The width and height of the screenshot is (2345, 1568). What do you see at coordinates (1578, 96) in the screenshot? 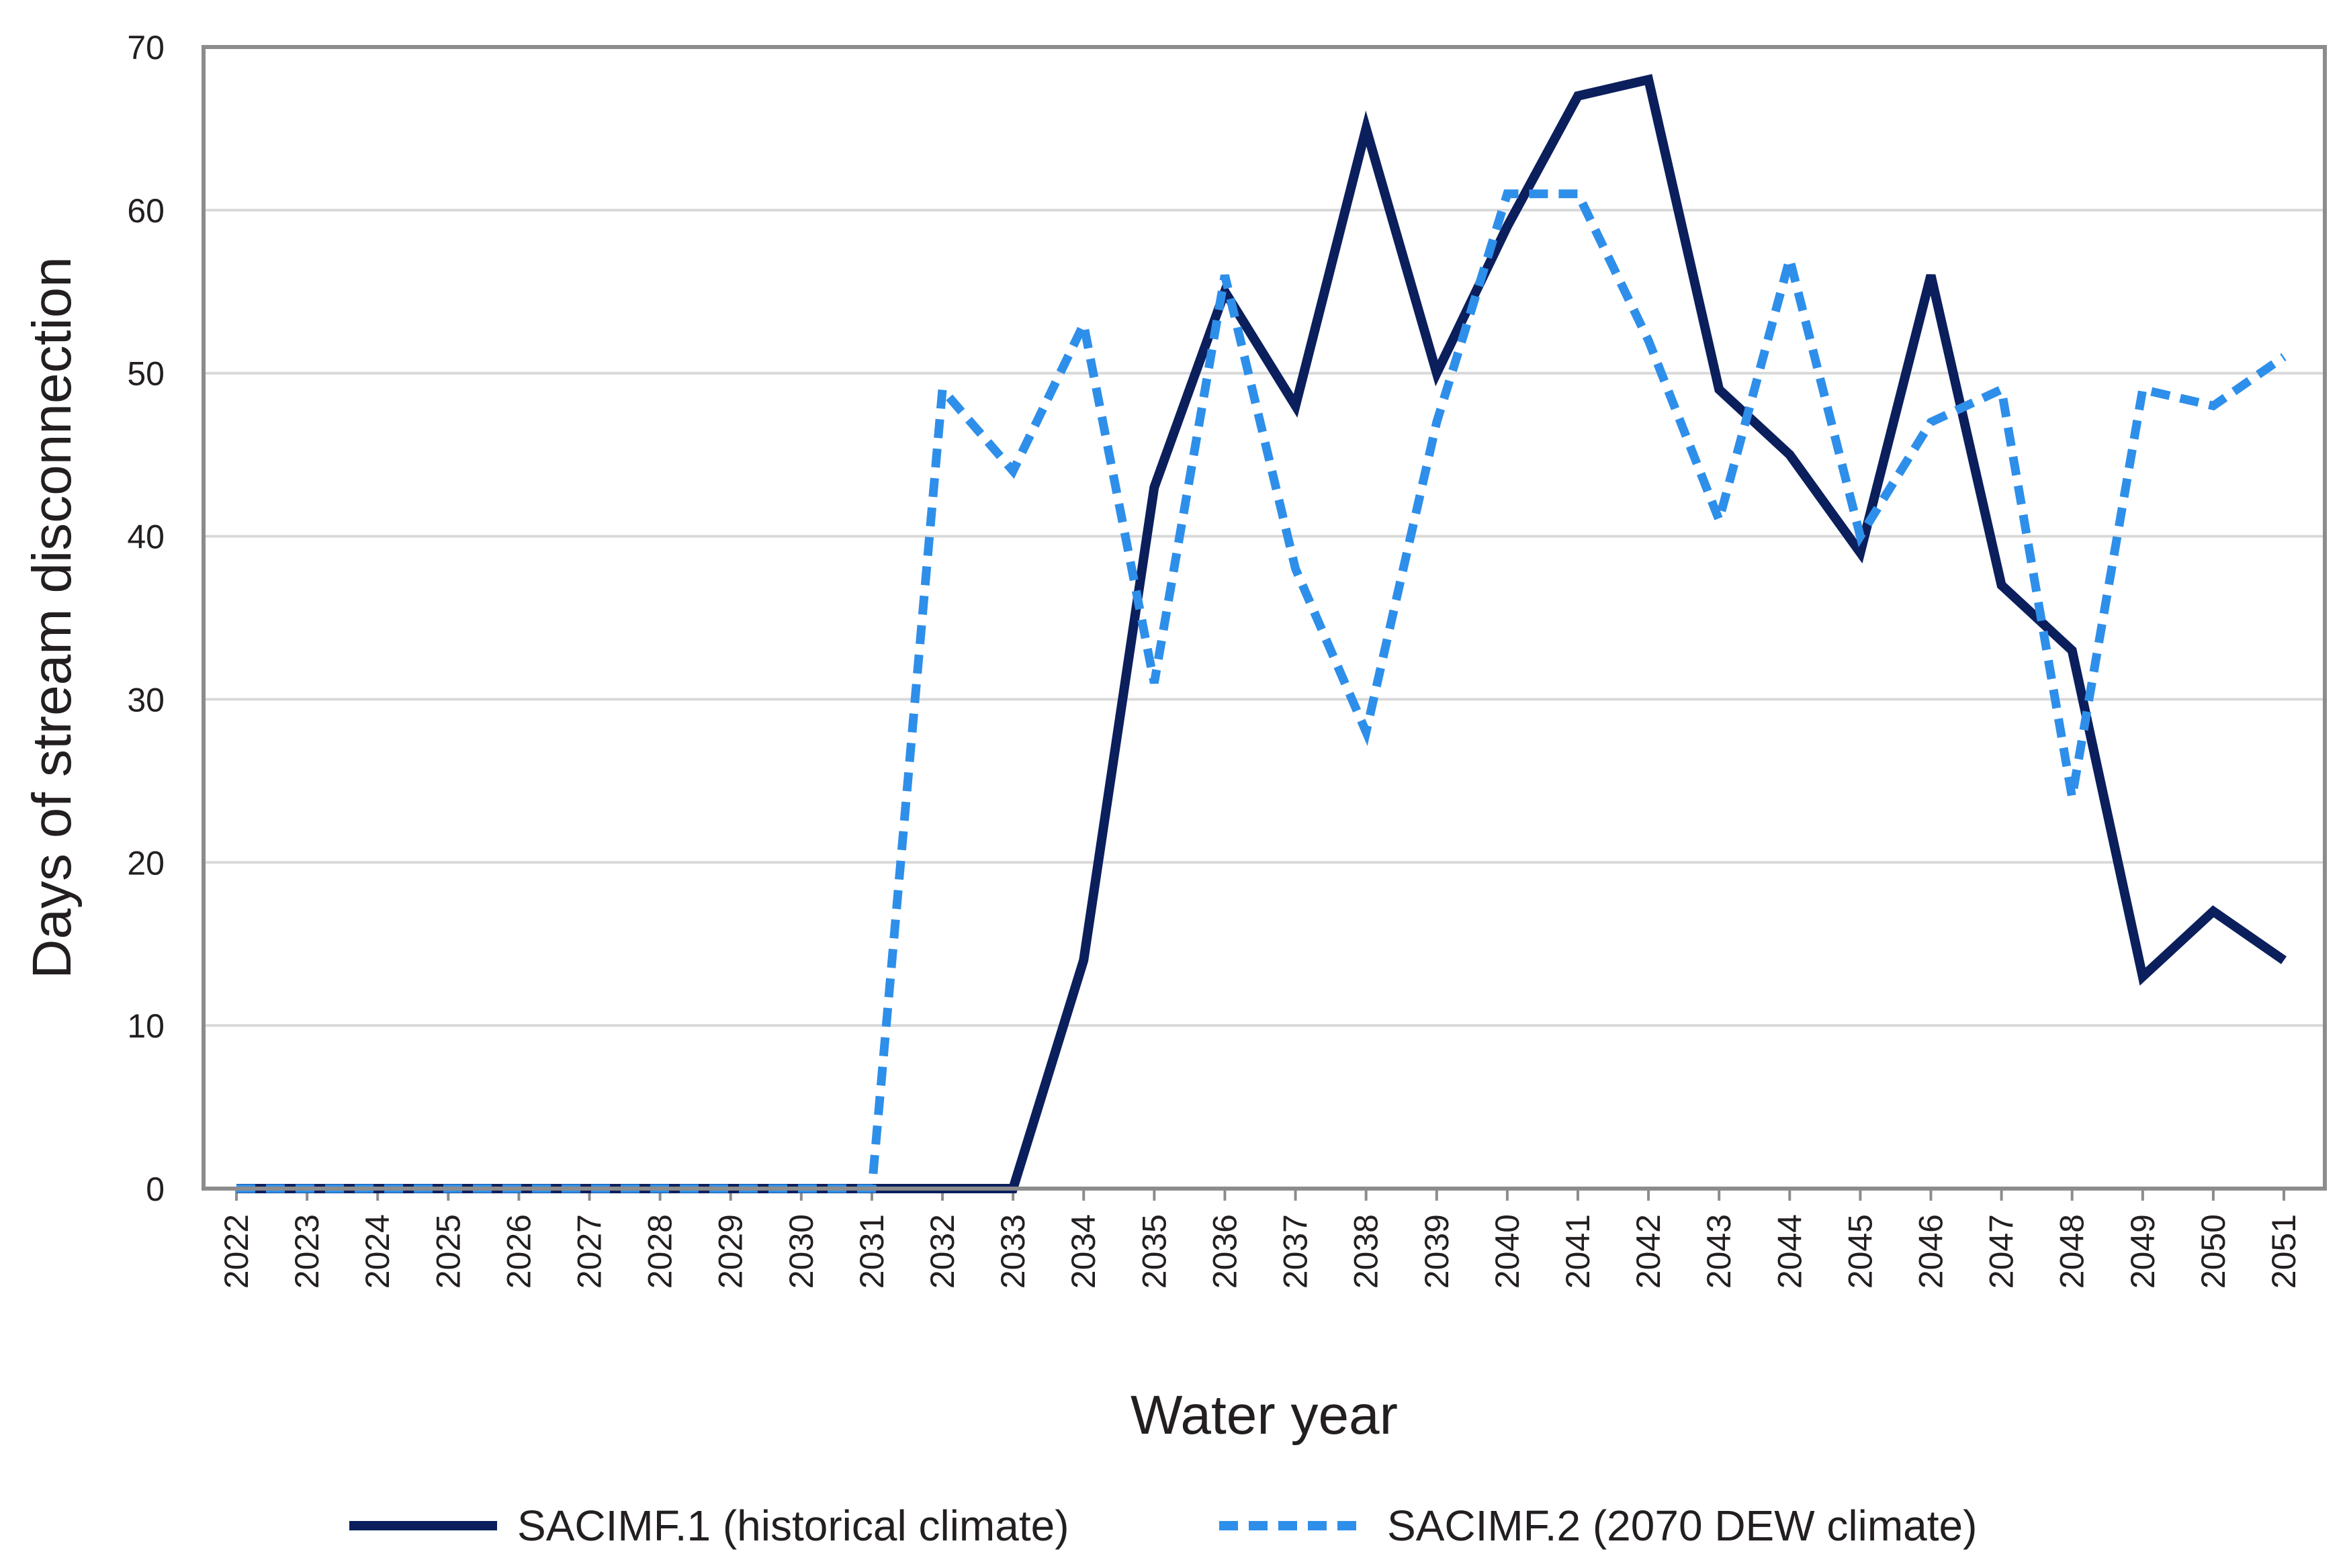
I see `data-point-s1-2041` at bounding box center [1578, 96].